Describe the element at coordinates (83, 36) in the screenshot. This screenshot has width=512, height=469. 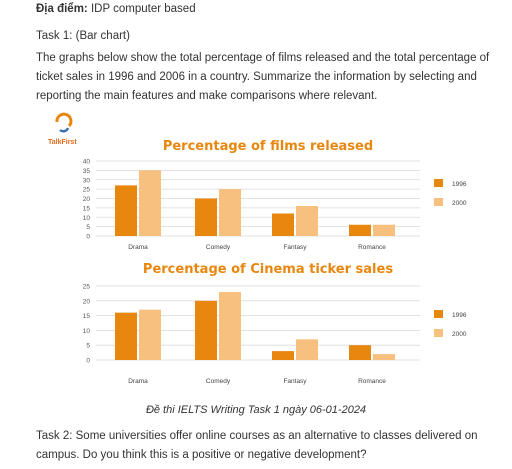
I see `task1-heading: Task 1: (Bar chart)` at that location.